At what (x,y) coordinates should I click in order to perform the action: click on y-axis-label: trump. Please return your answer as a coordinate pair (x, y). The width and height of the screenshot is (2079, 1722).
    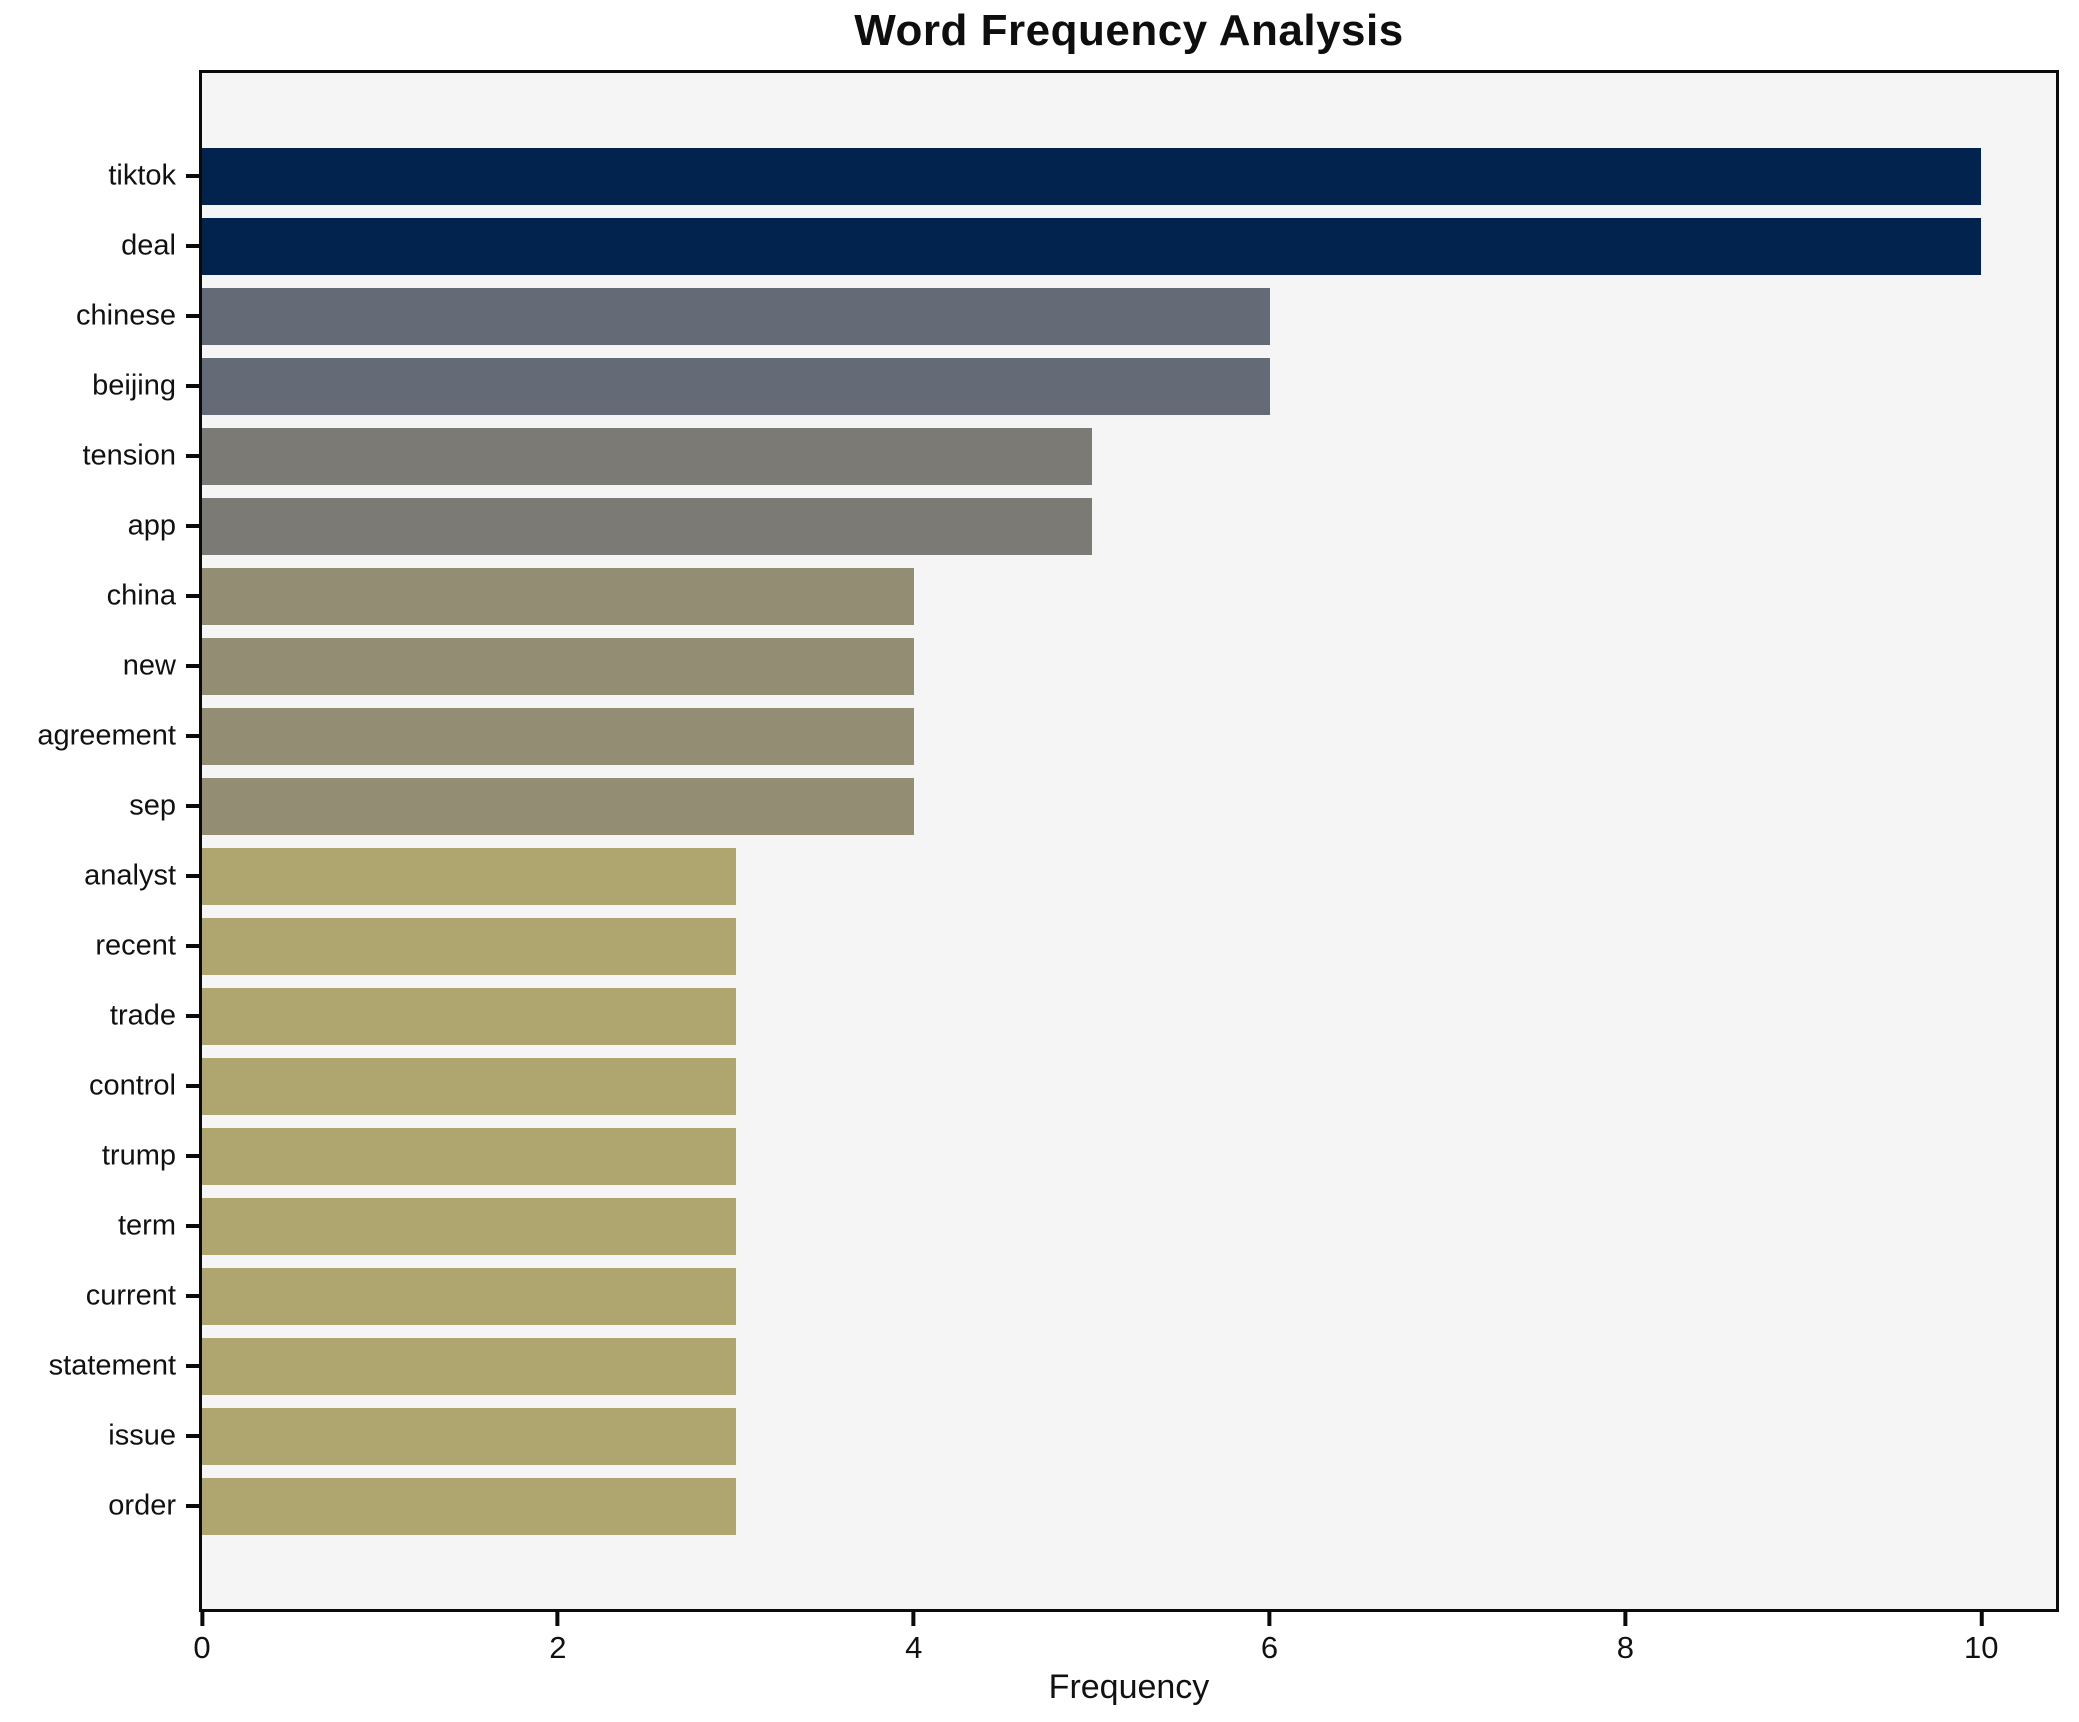
    Looking at the image, I should click on (138, 1155).